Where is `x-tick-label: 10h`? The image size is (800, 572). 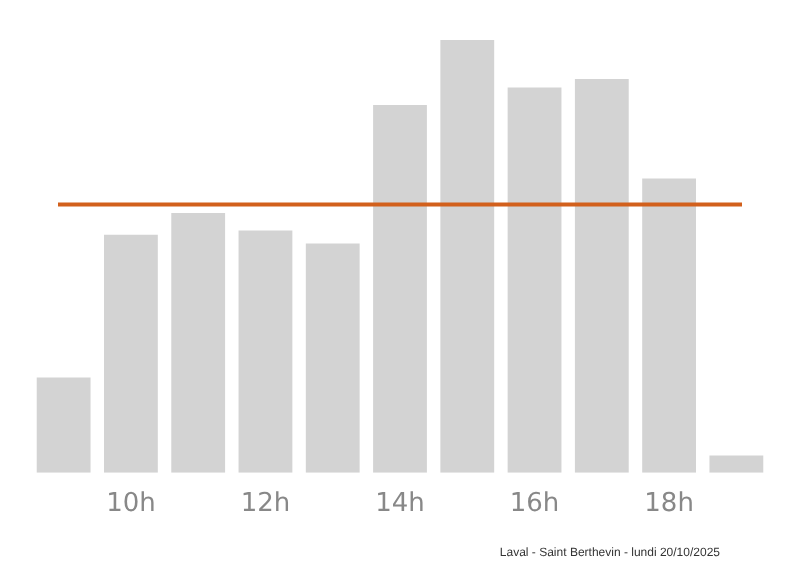
x-tick-label: 10h is located at coordinates (131, 504).